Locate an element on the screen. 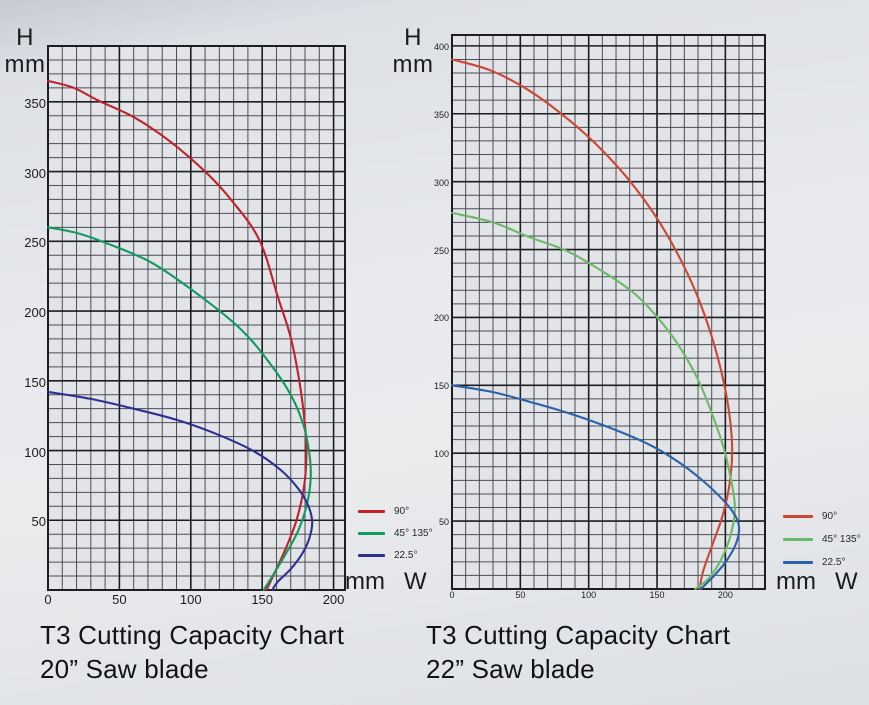  chart-caption: T3 Cutting Capacity Chart 20” Saw blade is located at coordinates (192, 652).